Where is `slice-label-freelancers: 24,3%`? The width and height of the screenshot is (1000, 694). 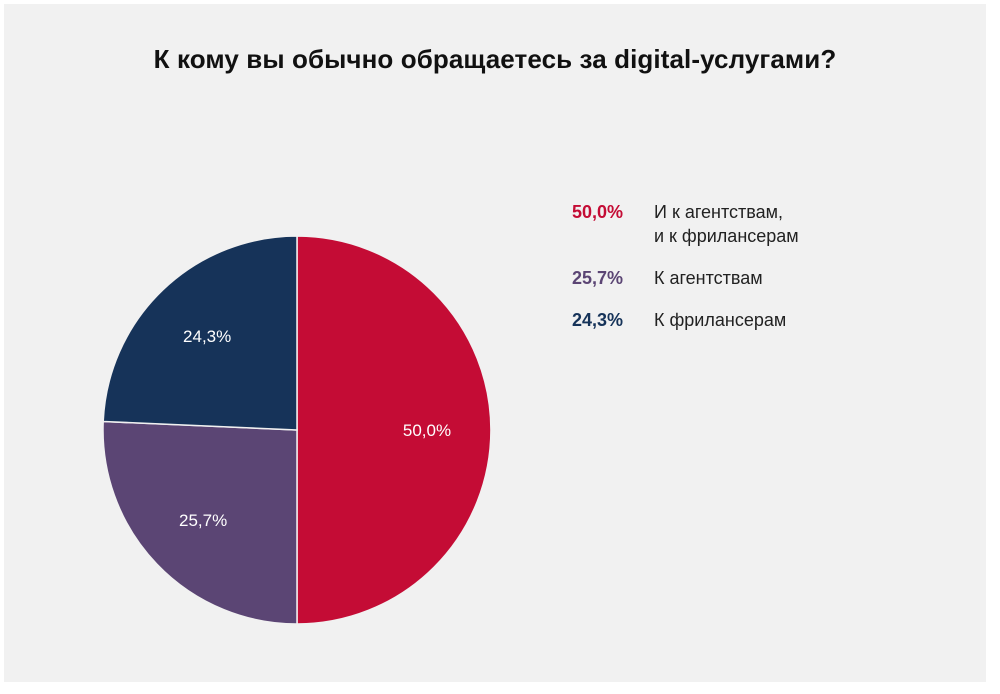 slice-label-freelancers: 24,3% is located at coordinates (207, 336).